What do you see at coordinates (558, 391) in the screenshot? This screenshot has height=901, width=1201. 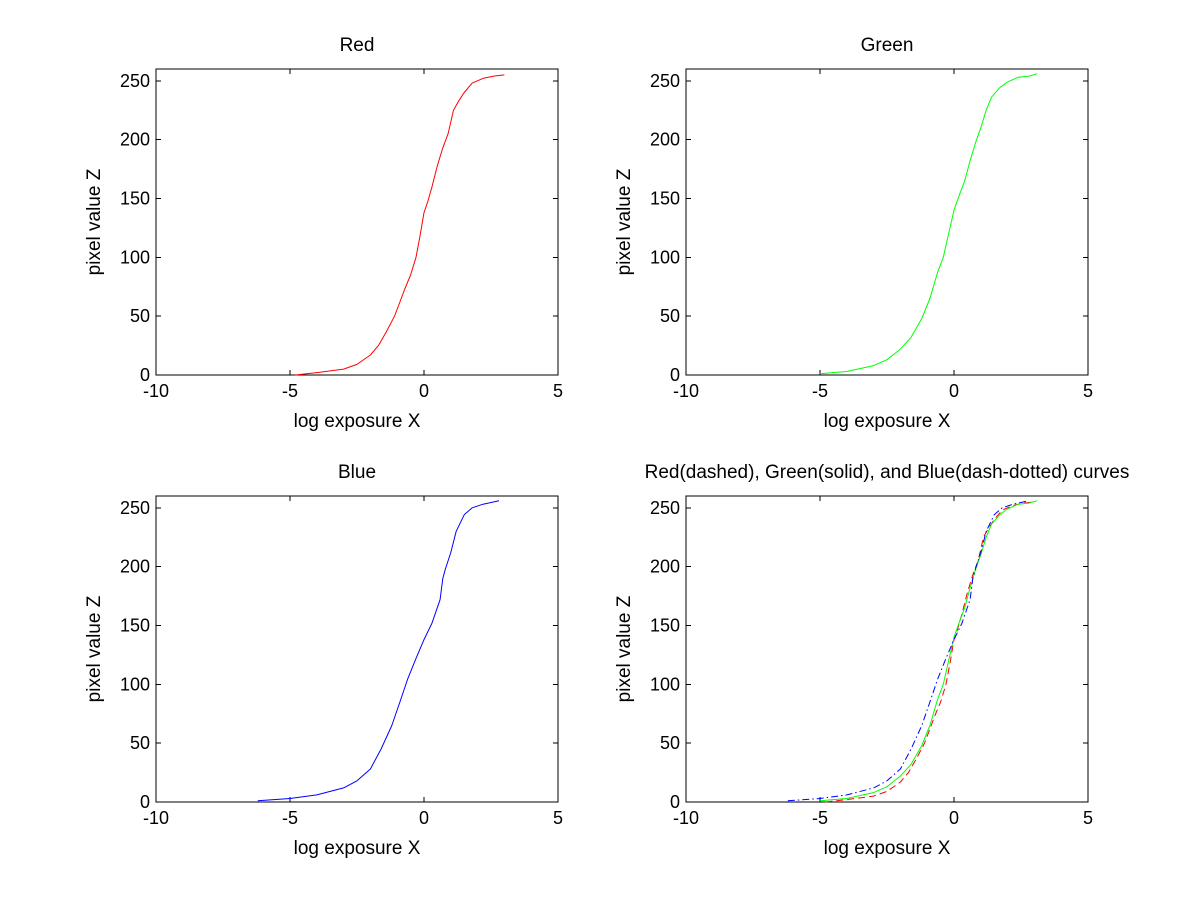 I see `chart-1-x-tick-label: 5` at bounding box center [558, 391].